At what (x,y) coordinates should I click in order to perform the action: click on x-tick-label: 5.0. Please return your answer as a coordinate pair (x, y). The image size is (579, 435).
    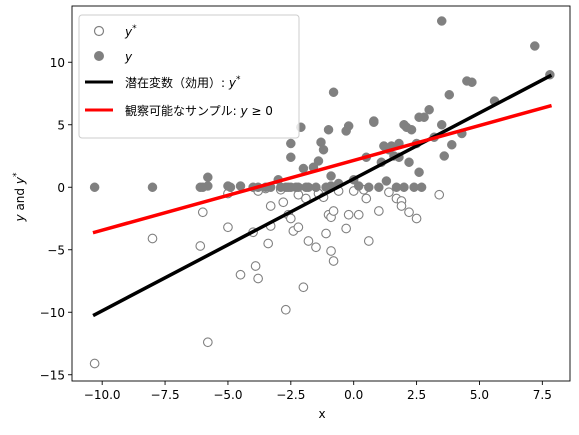
    Looking at the image, I should click on (479, 395).